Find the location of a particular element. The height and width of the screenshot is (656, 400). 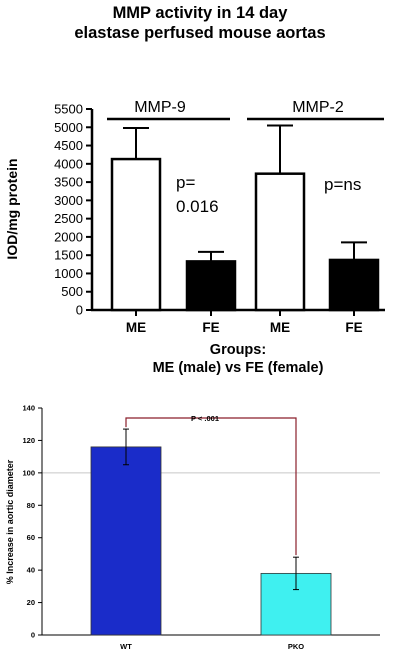

bottom-y-tick-label: 80 is located at coordinates (31, 505).